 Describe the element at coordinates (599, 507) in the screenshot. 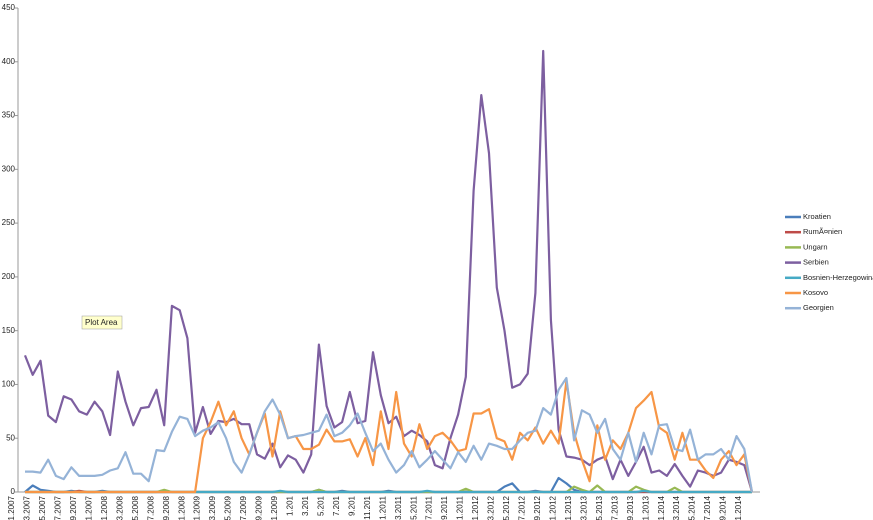

I see `x-tick-label: 5.2013` at that location.